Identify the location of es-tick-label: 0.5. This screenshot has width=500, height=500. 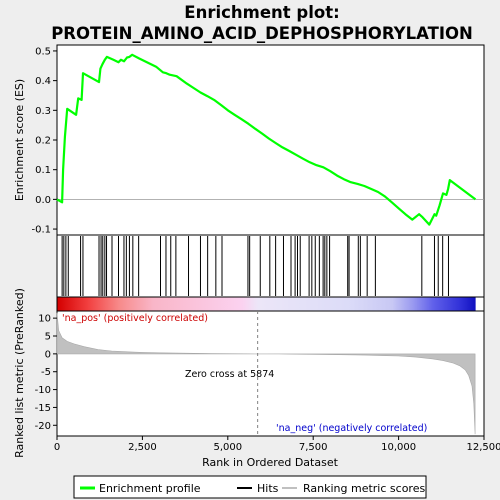
(43, 51).